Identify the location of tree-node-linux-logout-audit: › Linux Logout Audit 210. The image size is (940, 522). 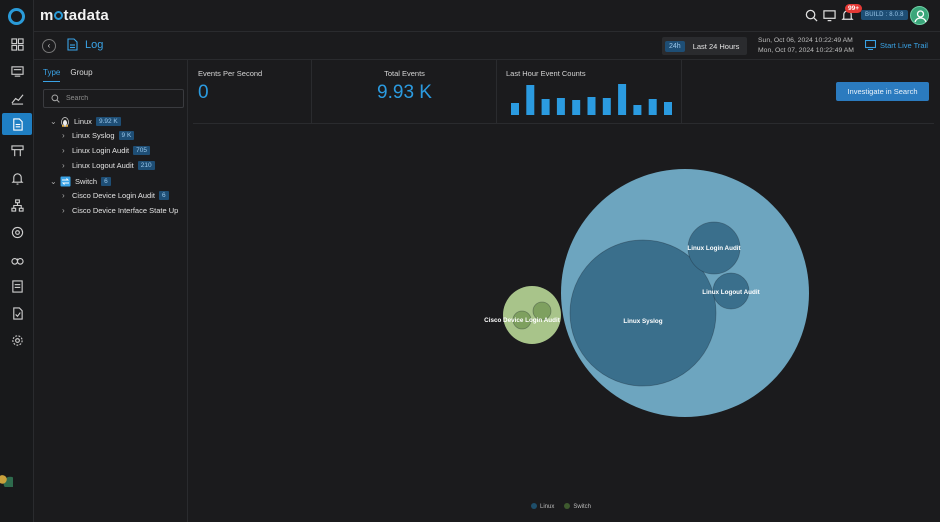
(108, 165).